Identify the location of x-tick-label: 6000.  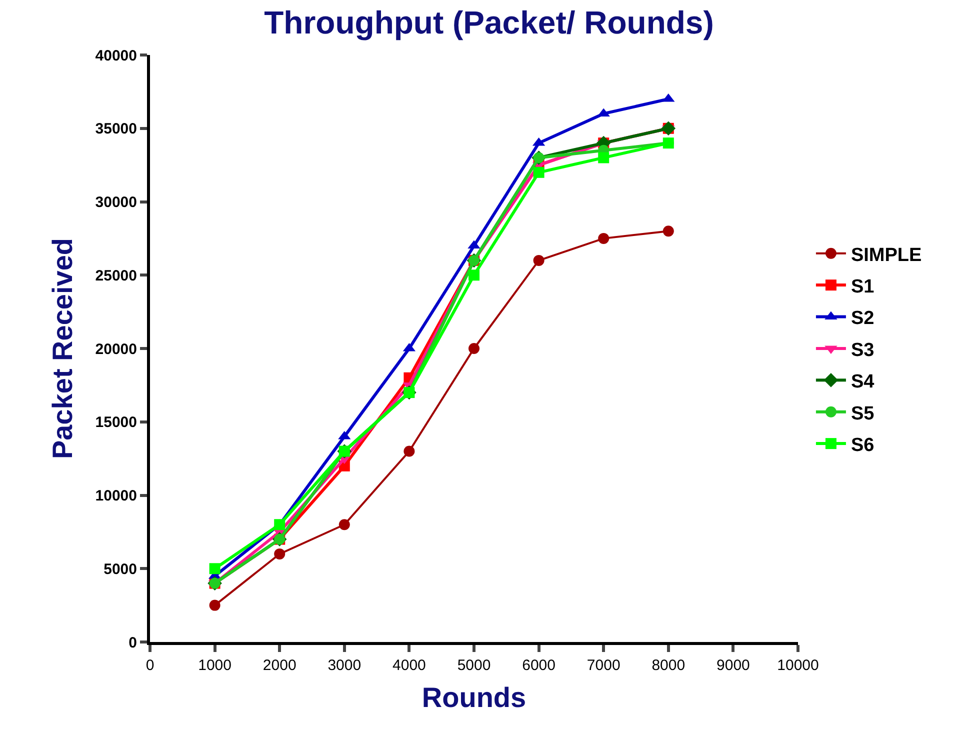
(539, 665).